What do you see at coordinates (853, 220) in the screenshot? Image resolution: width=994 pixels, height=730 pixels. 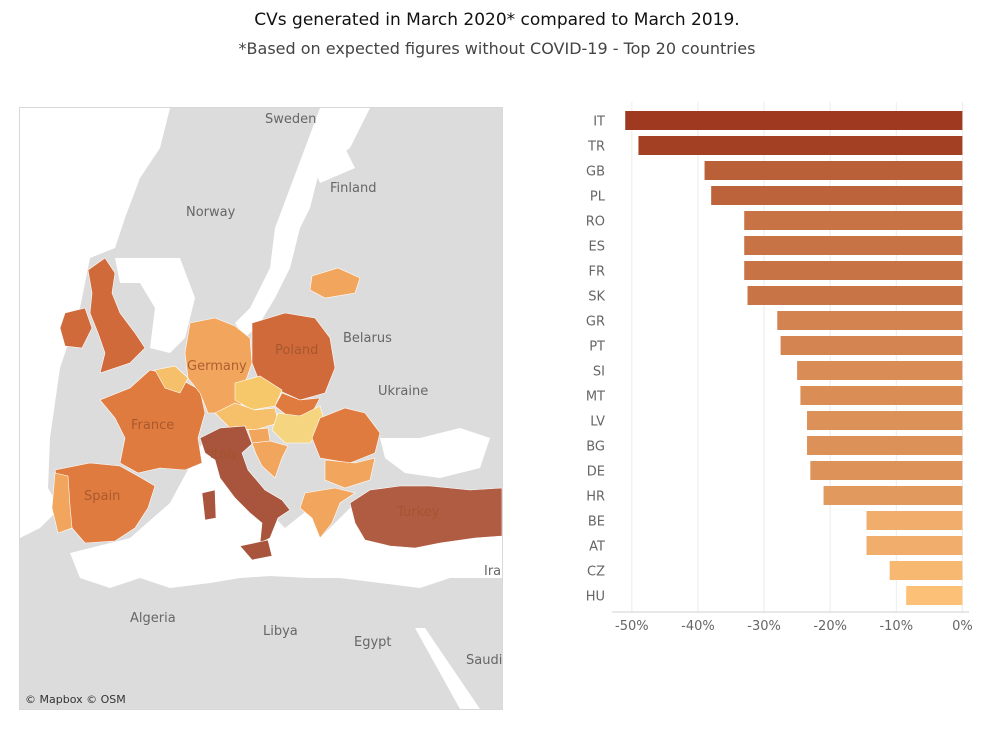 I see `bar-ro` at bounding box center [853, 220].